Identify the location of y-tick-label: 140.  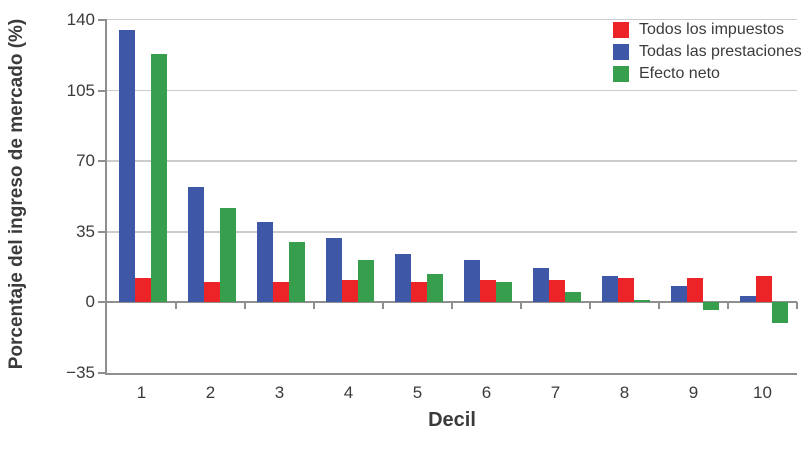
(80, 19).